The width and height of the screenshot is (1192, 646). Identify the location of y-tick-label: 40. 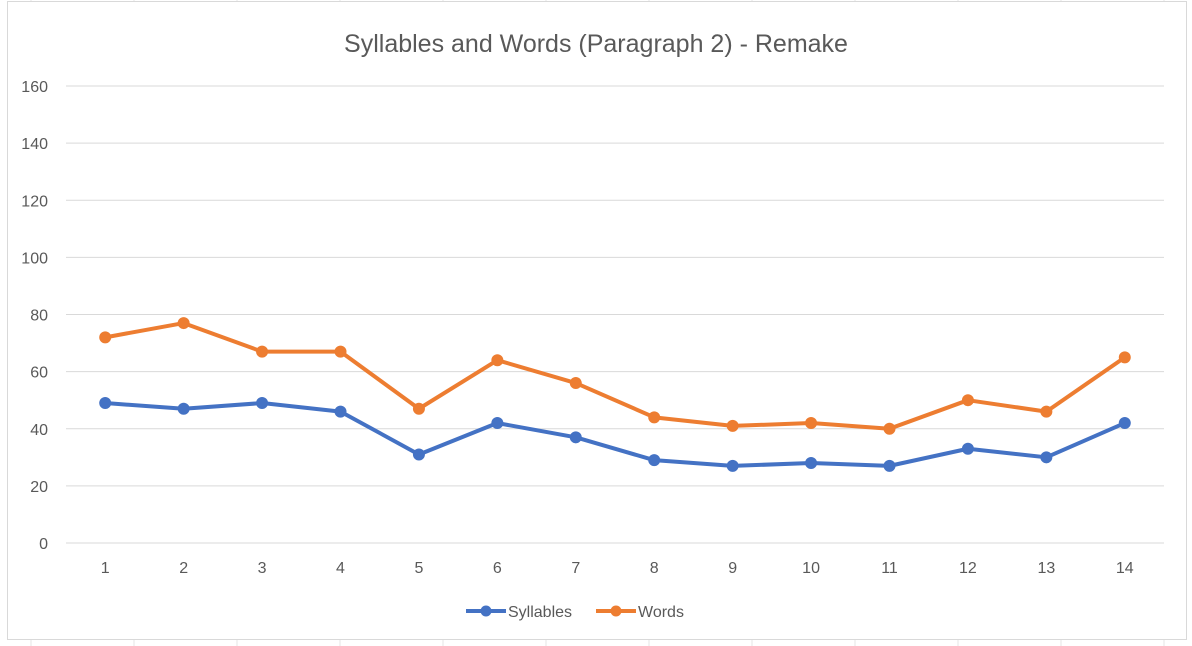
(39, 430).